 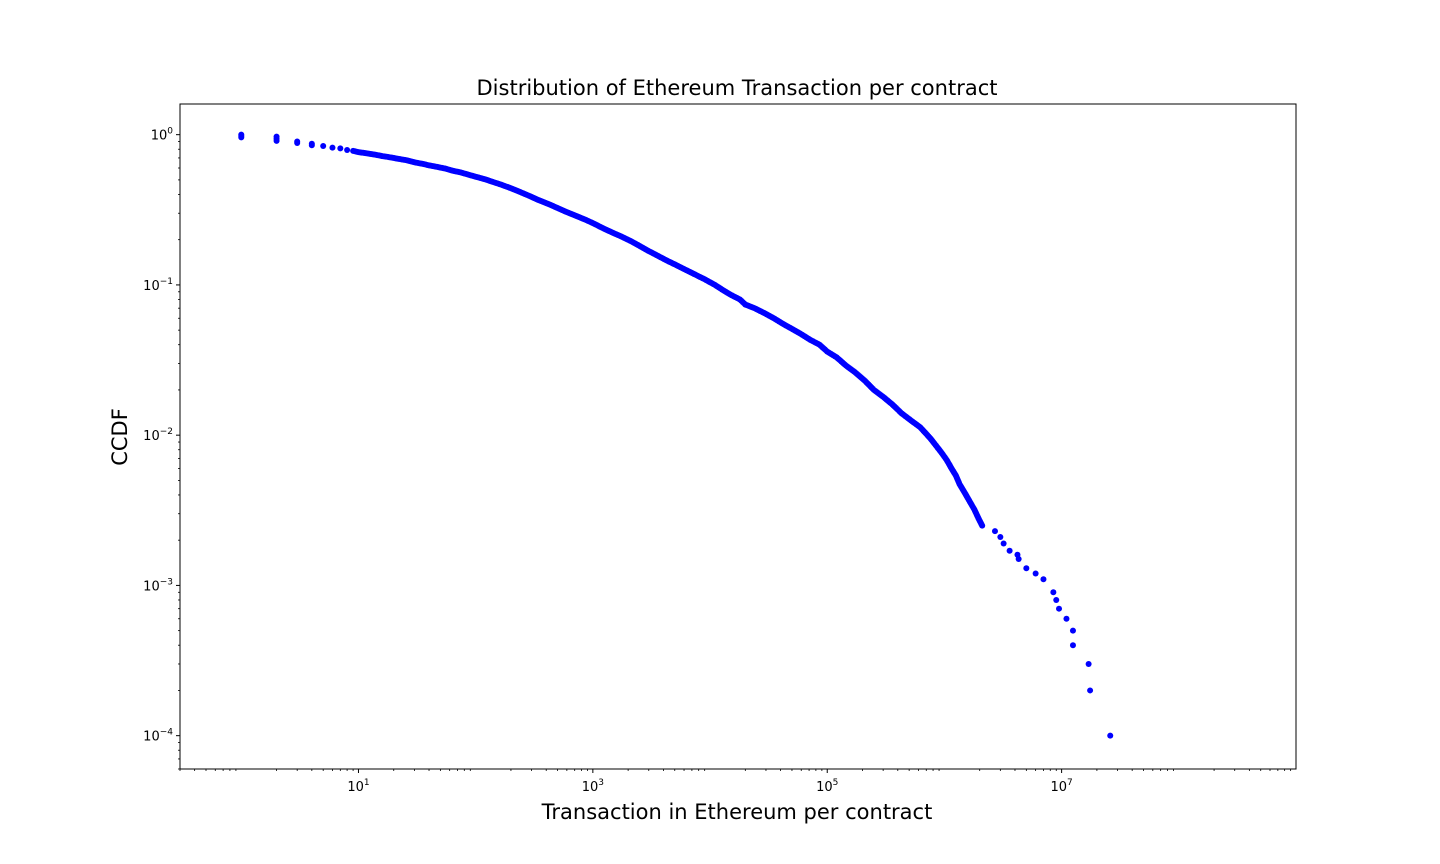 I want to click on y-tick-label: 10⁻³, so click(x=158, y=585).